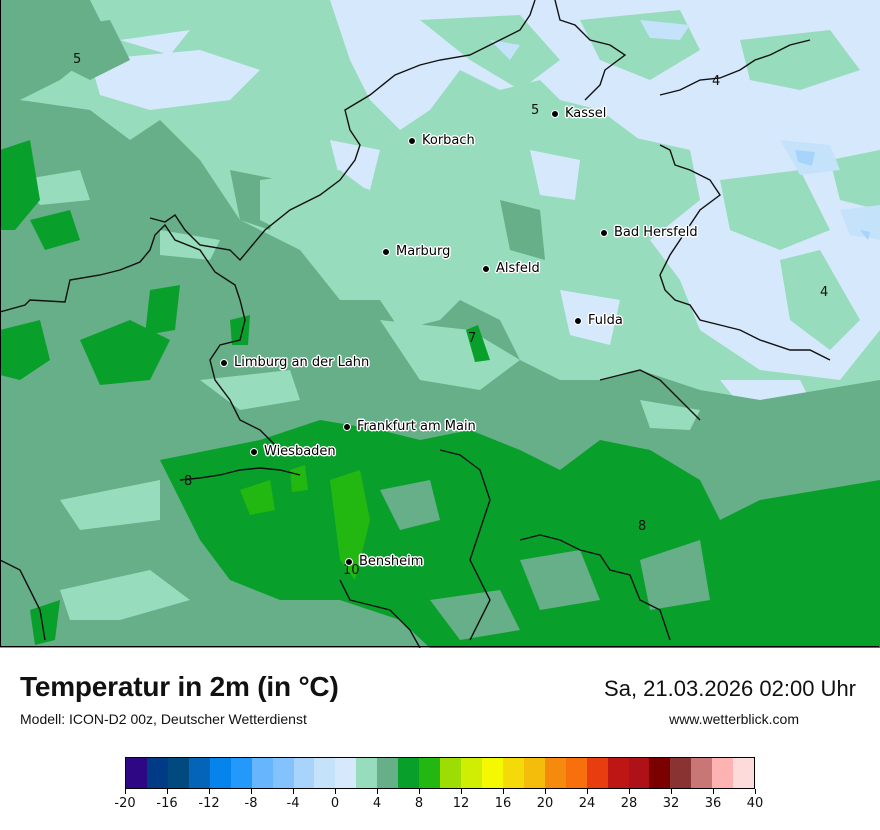 The image size is (880, 830). I want to click on colorbar-tick-label: 8, so click(419, 803).